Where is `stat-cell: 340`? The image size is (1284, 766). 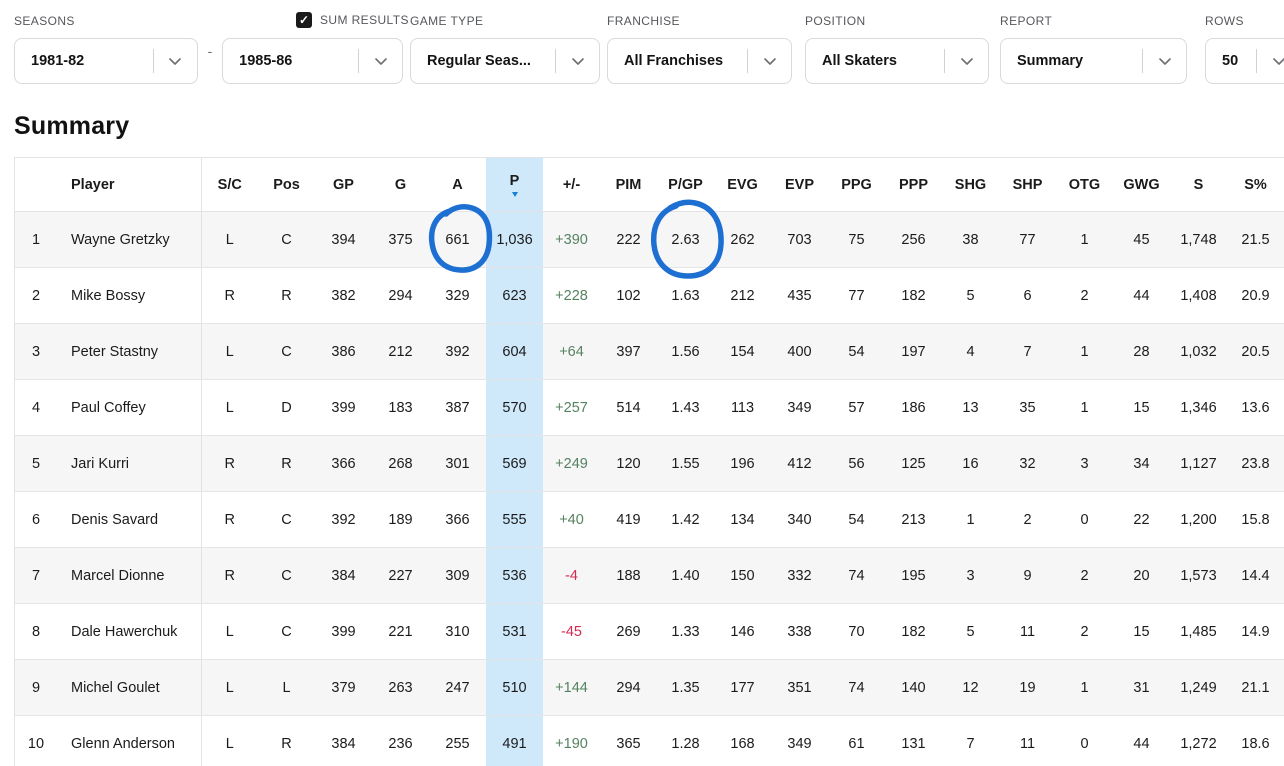 stat-cell: 340 is located at coordinates (799, 519).